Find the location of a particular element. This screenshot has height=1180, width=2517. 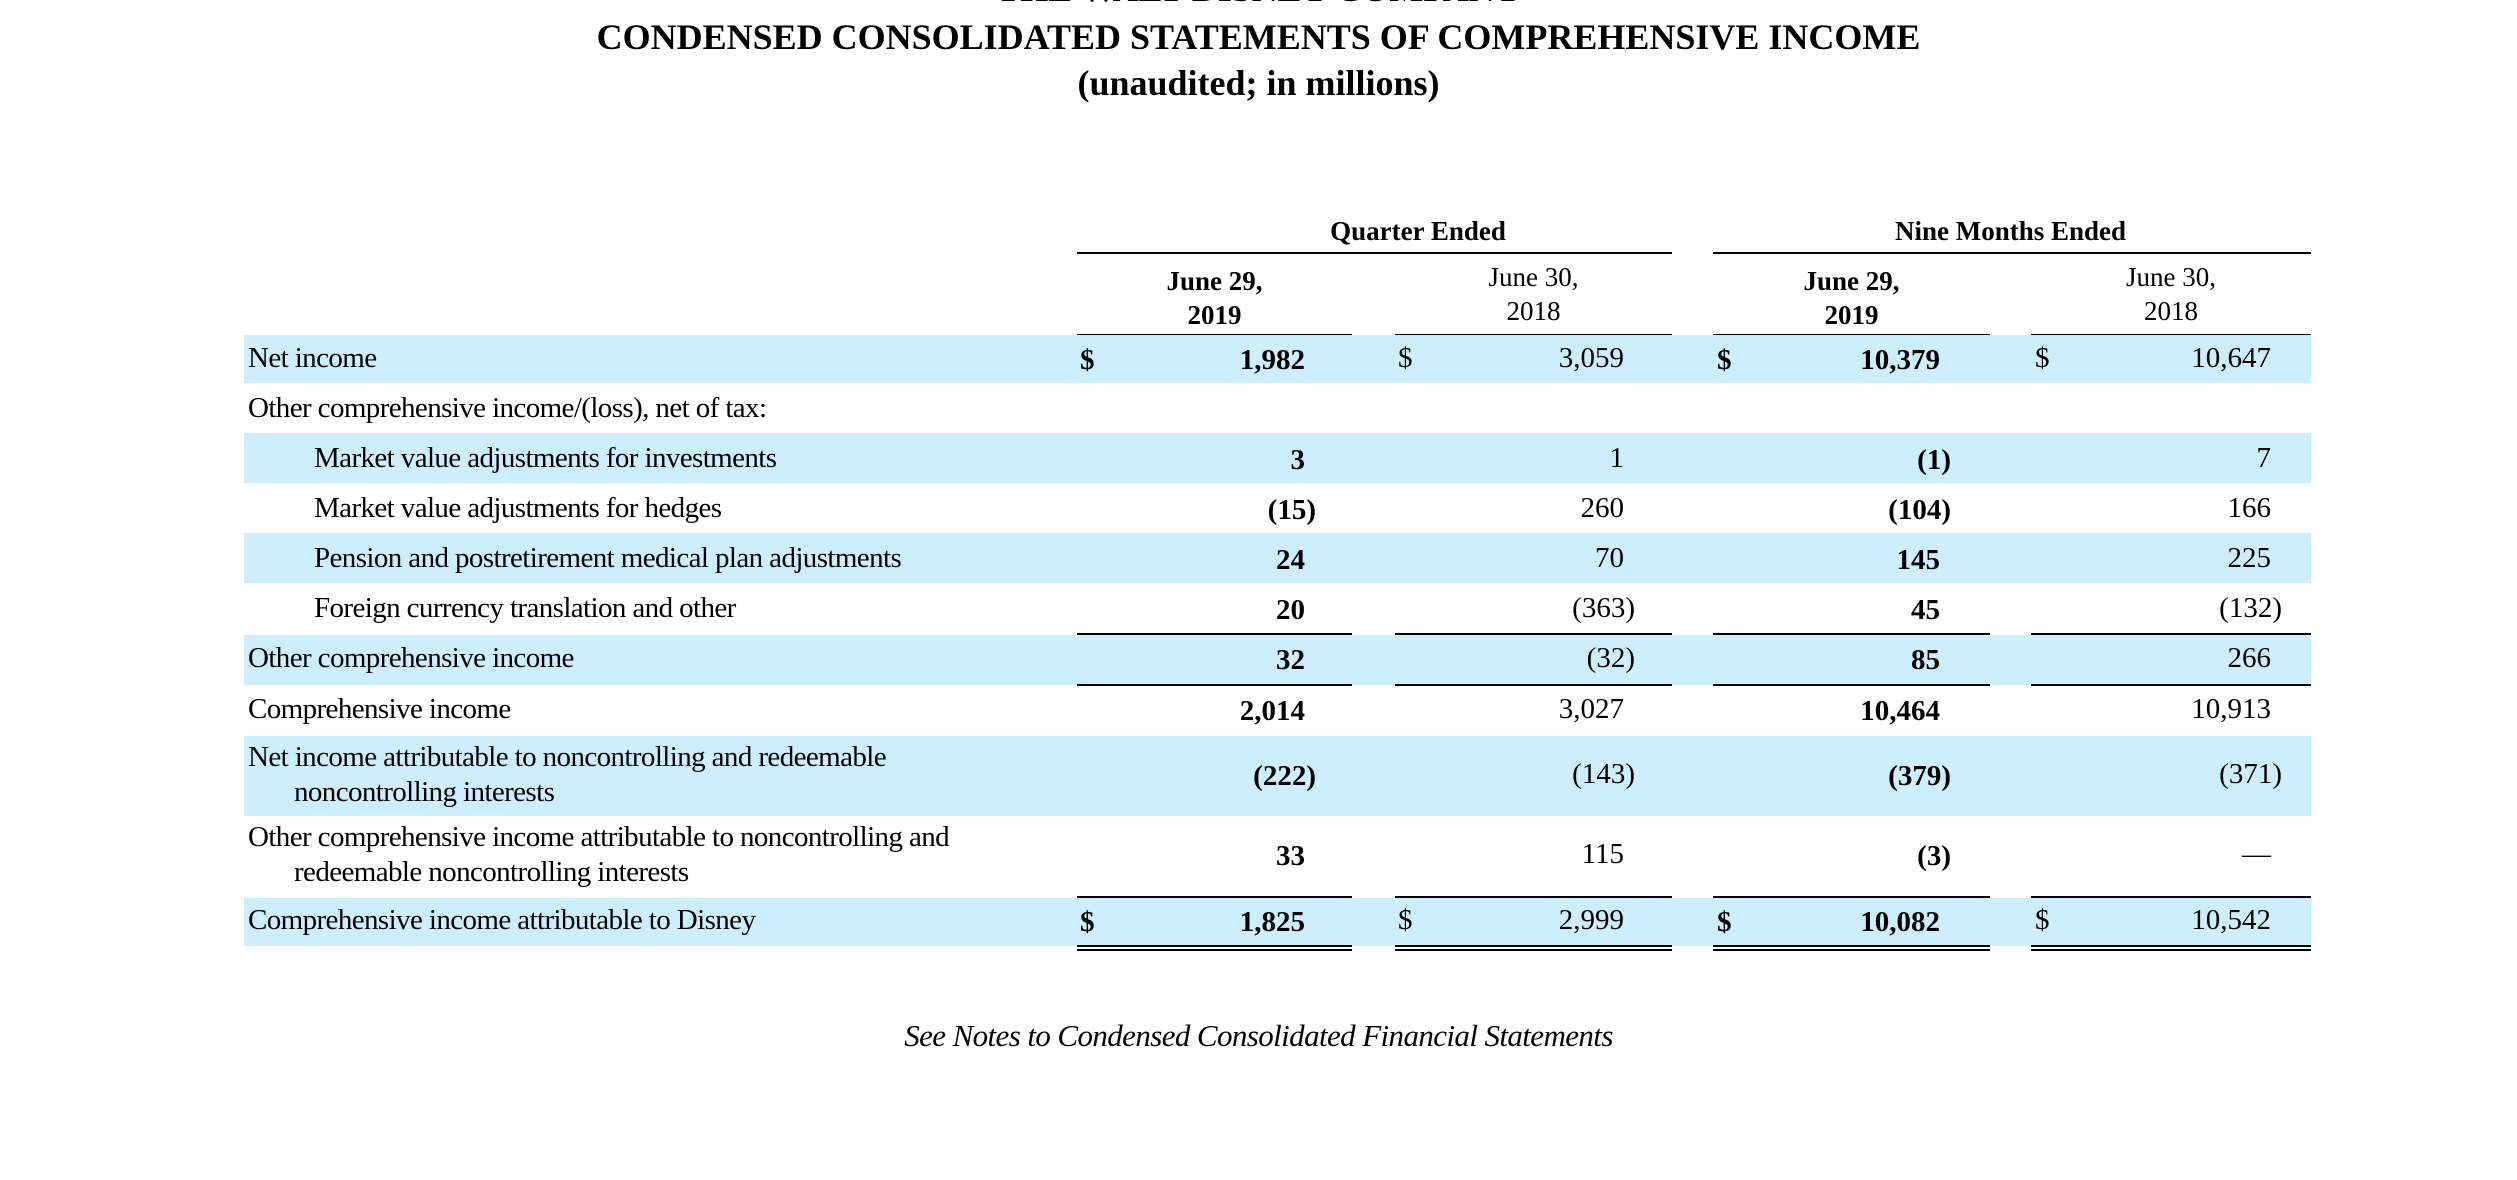

cell: 10,542 is located at coordinates (2231, 920).